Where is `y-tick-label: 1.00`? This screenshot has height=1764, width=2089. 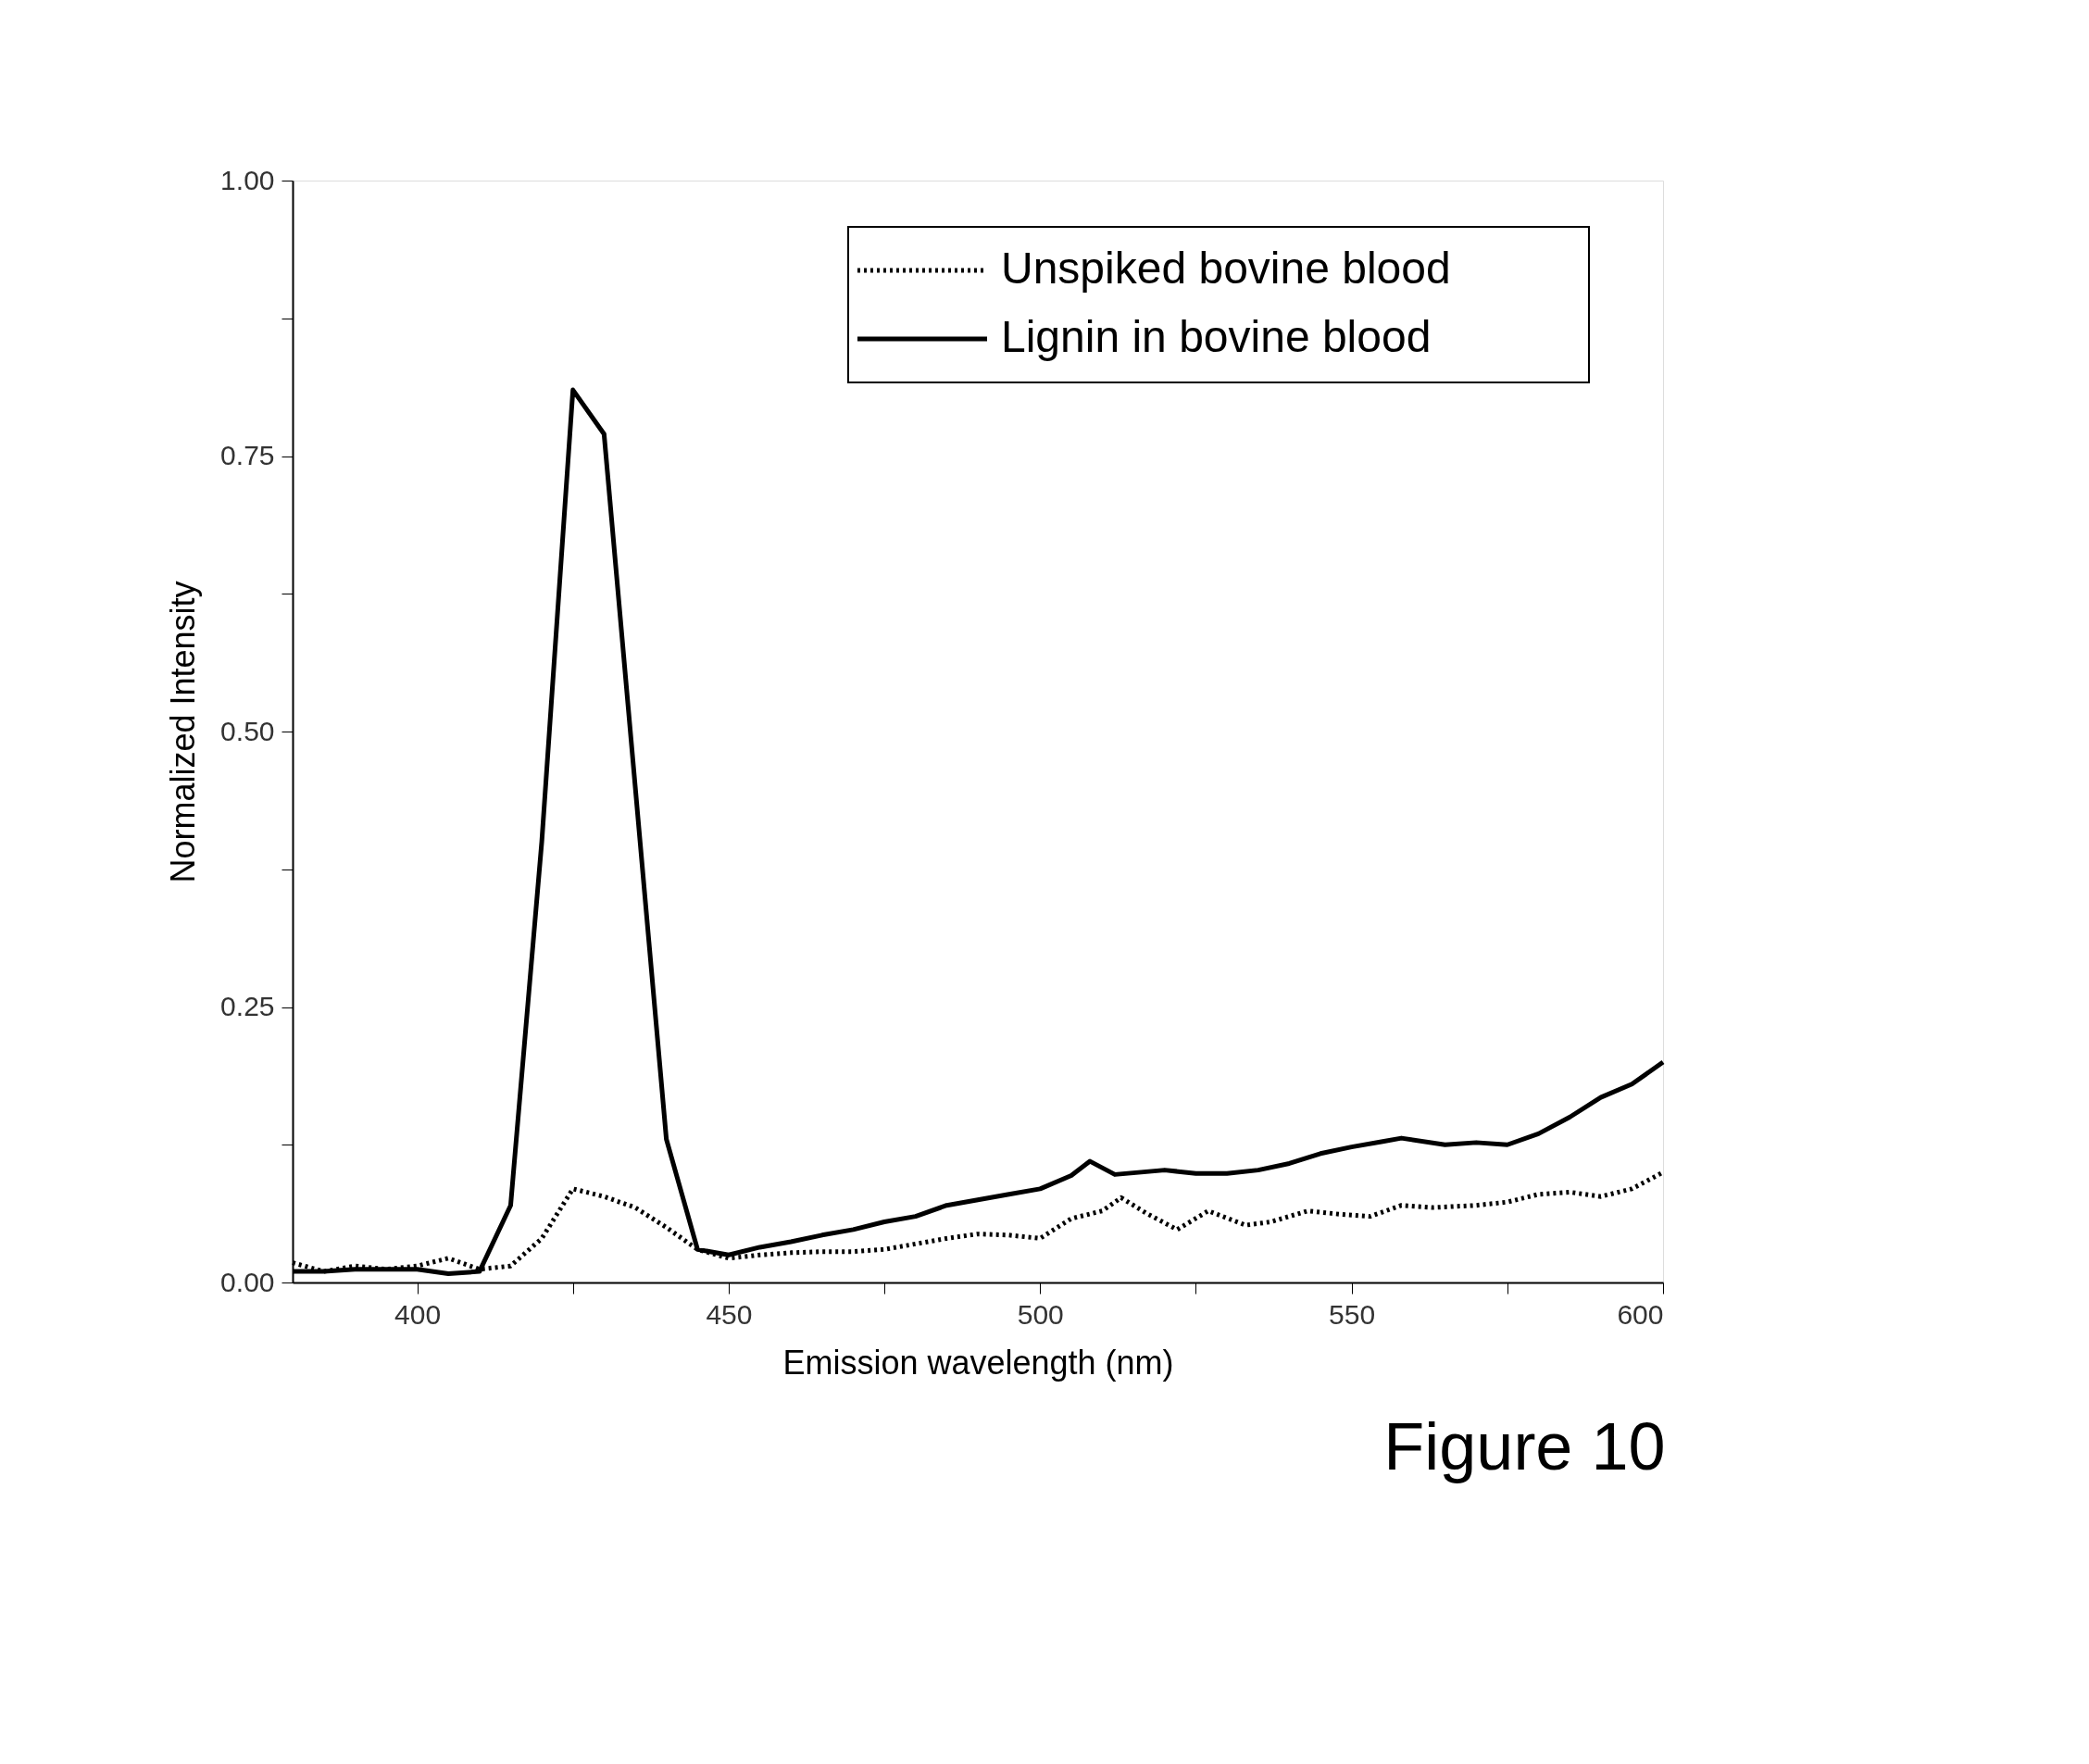 y-tick-label: 1.00 is located at coordinates (248, 179).